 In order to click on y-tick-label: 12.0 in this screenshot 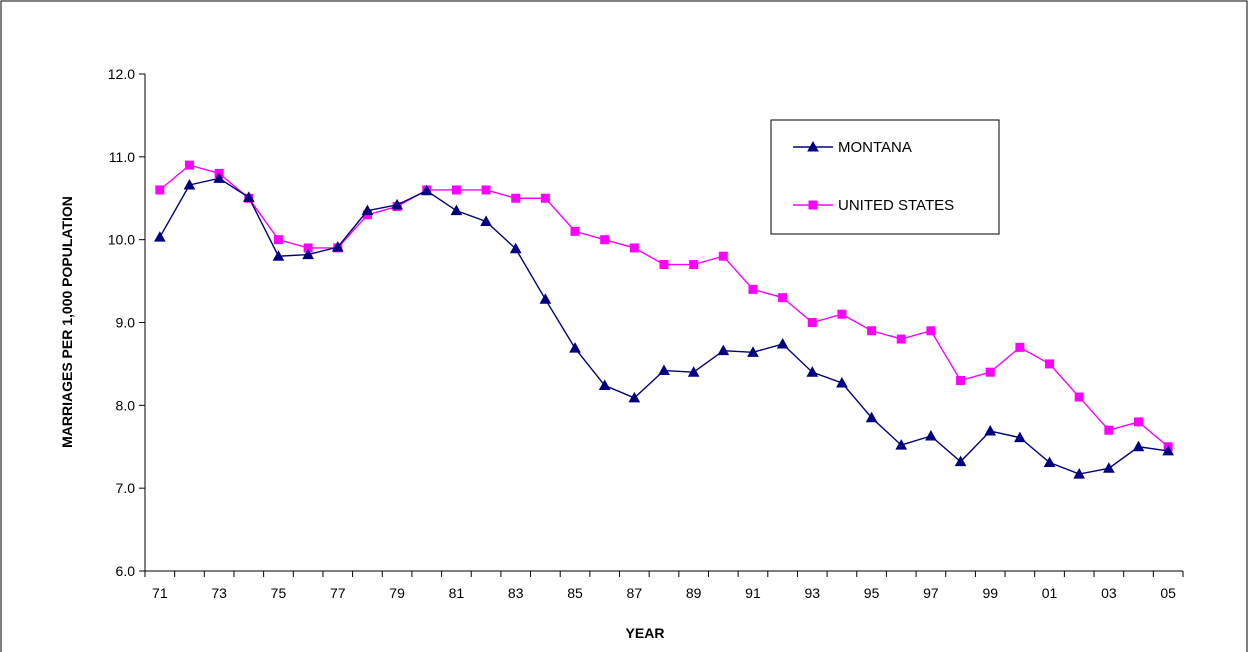, I will do `click(121, 74)`.